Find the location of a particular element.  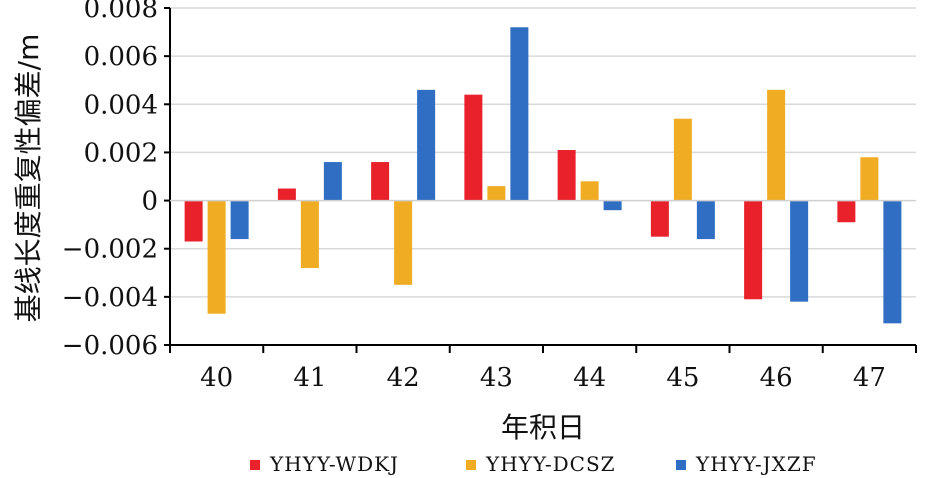

x-tick-label: 47 is located at coordinates (869, 378).